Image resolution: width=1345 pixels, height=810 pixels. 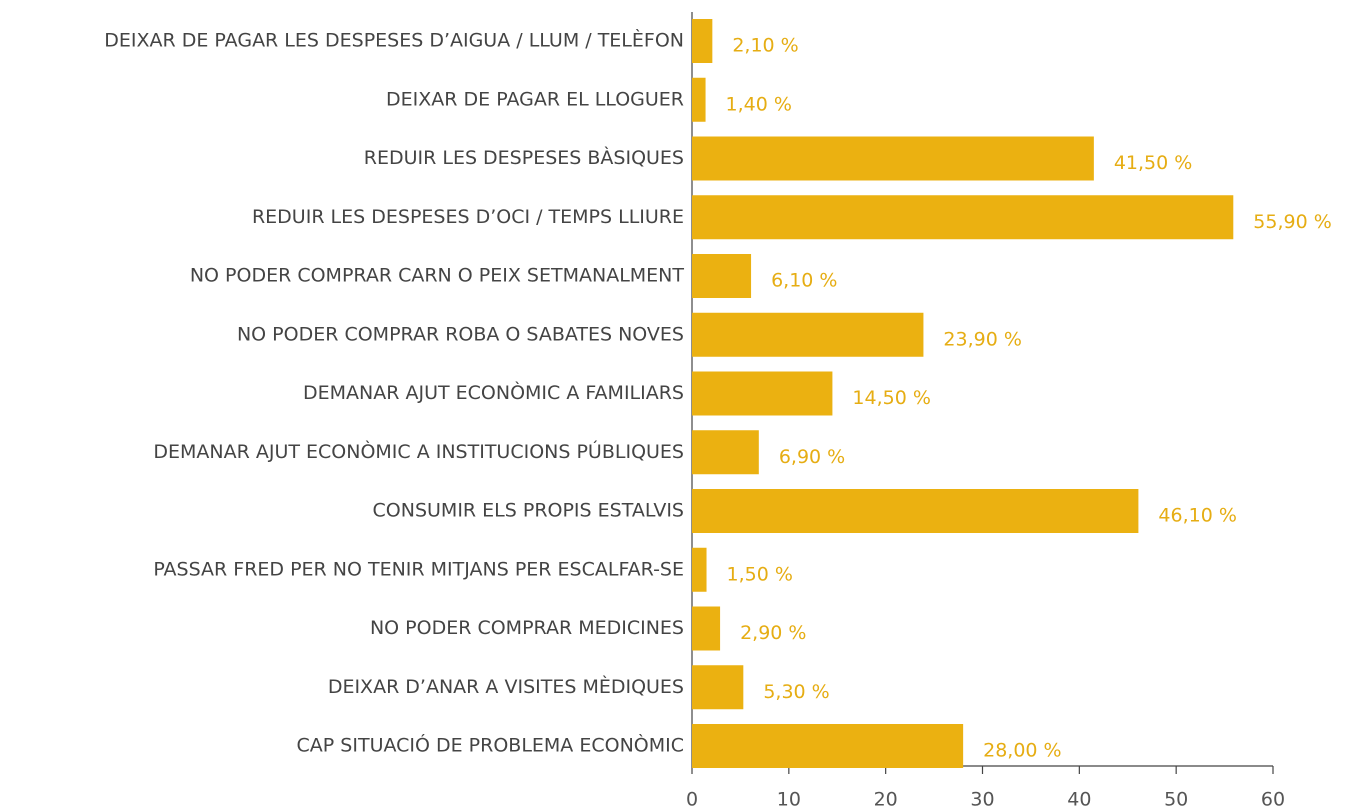 What do you see at coordinates (812, 457) in the screenshot?
I see `value-label: 6,90 %` at bounding box center [812, 457].